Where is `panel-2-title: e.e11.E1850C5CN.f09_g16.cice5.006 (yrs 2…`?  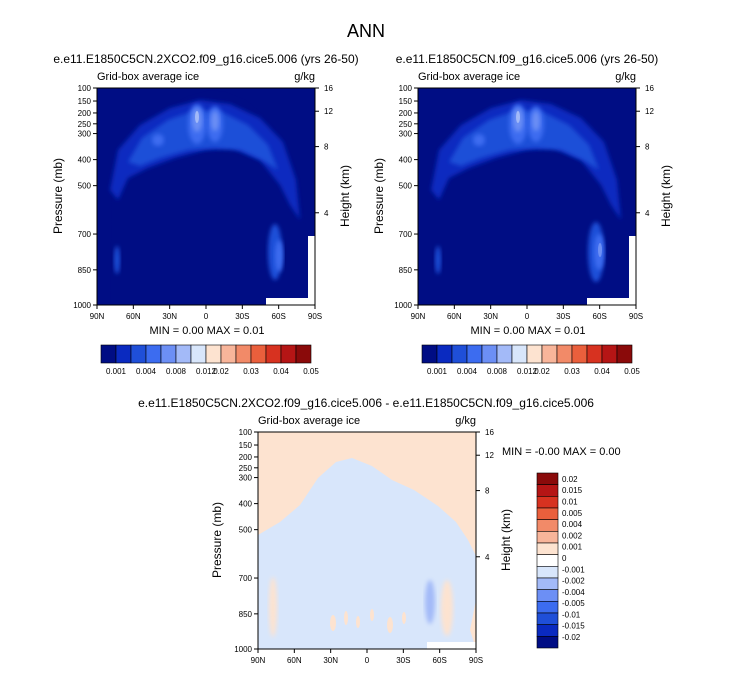 panel-2-title: e.e11.E1850C5CN.f09_g16.cice5.006 (yrs 2… is located at coordinates (527, 59).